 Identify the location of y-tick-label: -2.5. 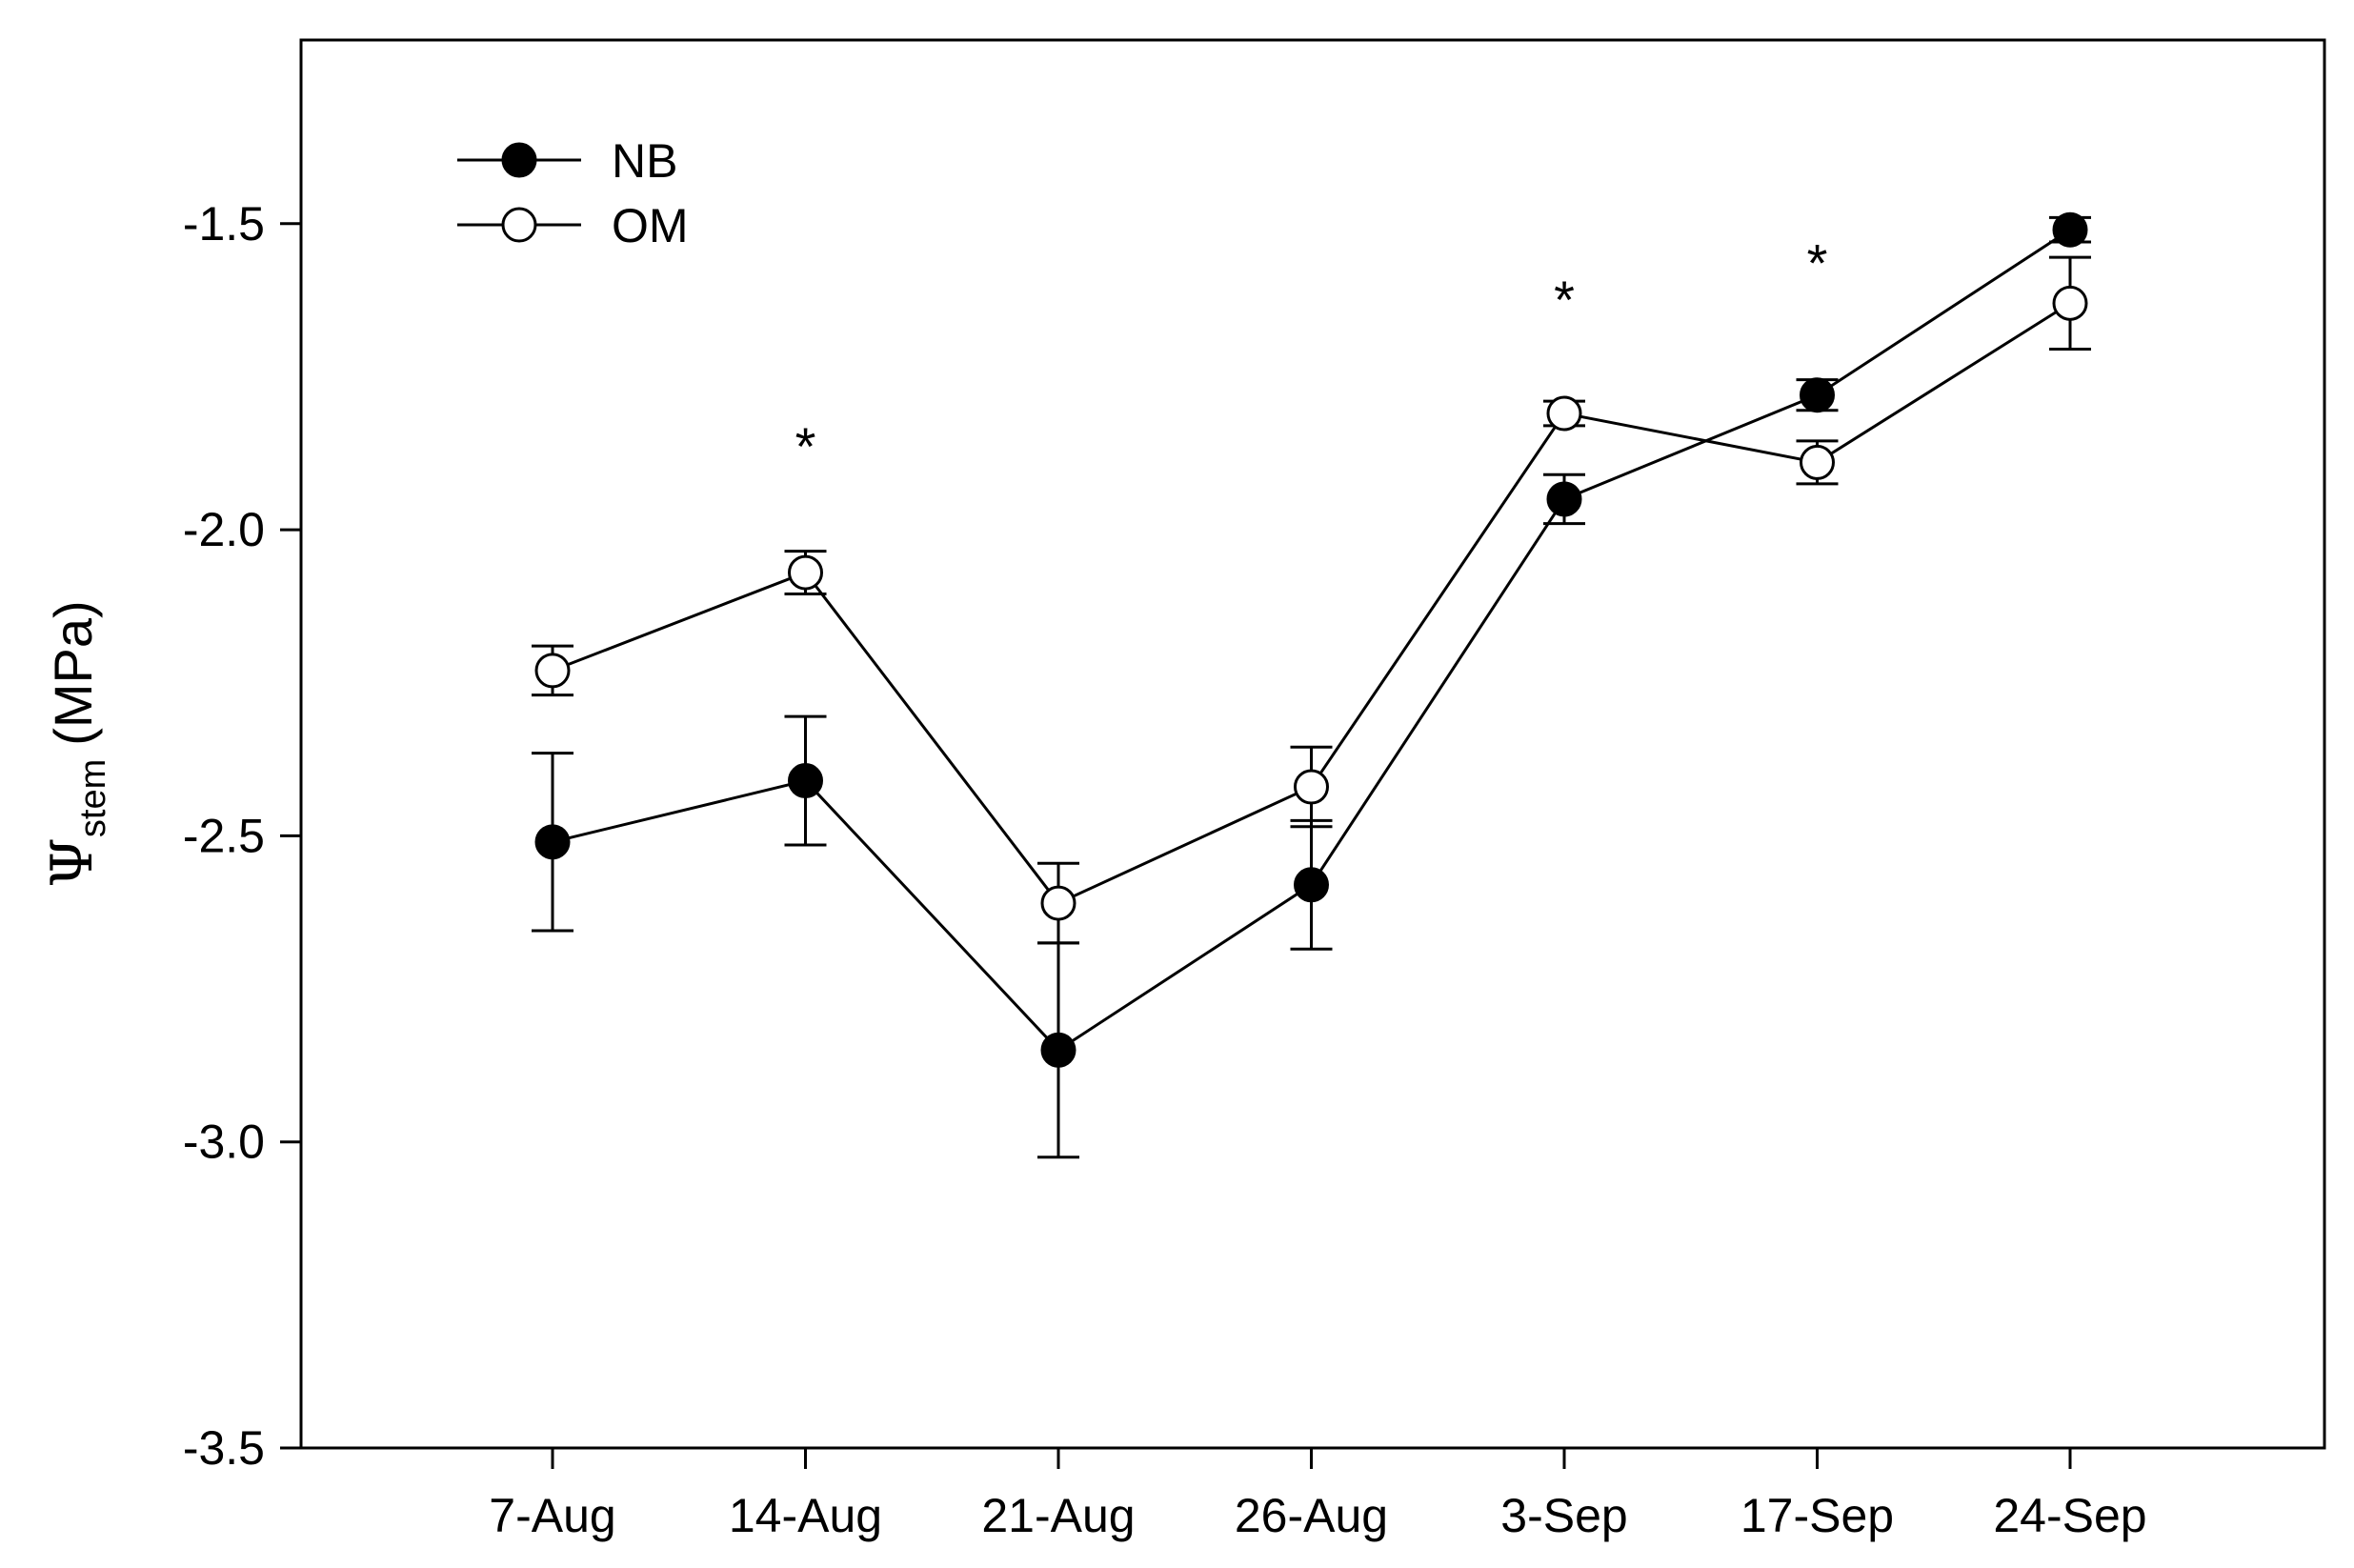
(224, 835).